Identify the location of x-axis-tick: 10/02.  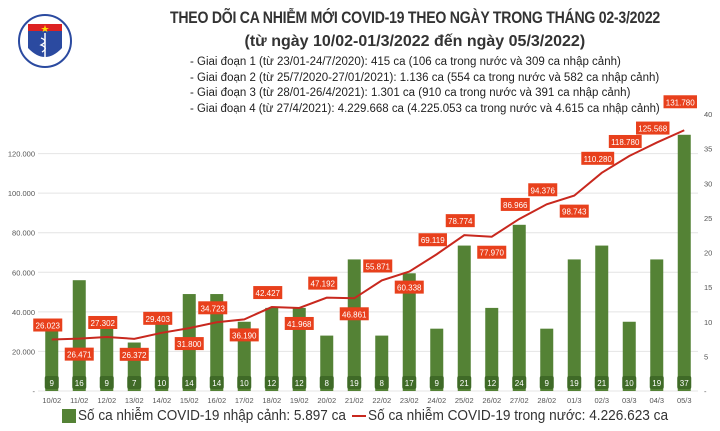
(51, 400).